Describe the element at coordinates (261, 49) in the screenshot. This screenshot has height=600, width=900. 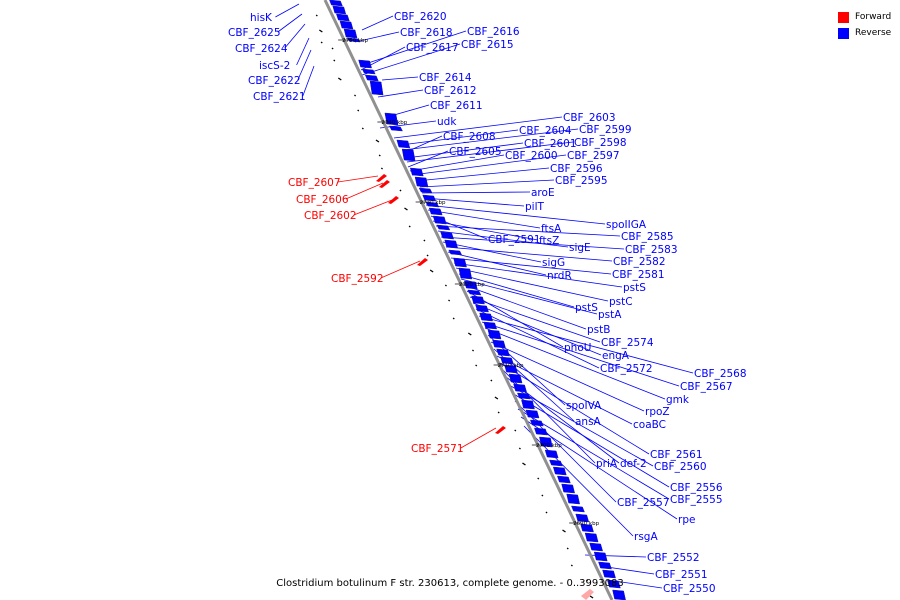
I see `gene-label: CBF_2624` at that location.